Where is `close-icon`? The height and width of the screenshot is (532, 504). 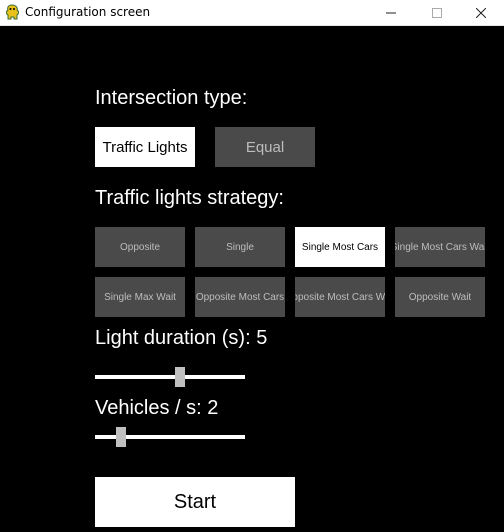
close-icon is located at coordinates (481, 13).